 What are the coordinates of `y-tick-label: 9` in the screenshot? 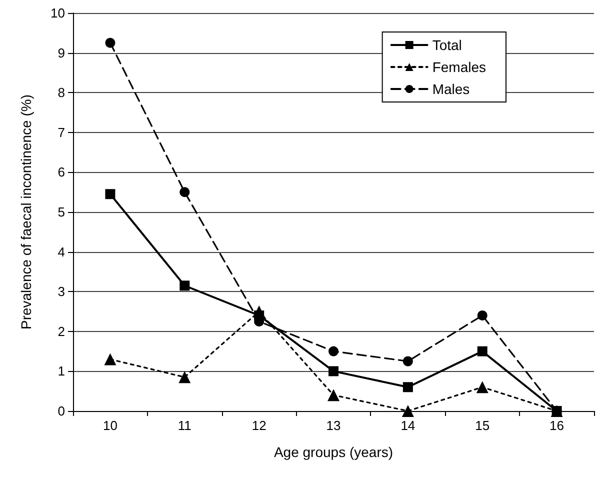 It's located at (61, 52).